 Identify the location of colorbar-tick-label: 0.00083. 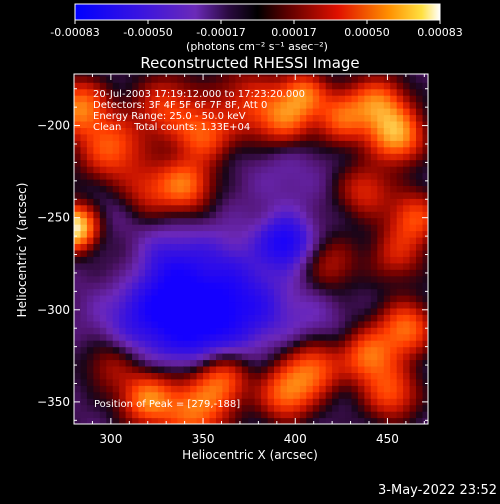
(440, 32).